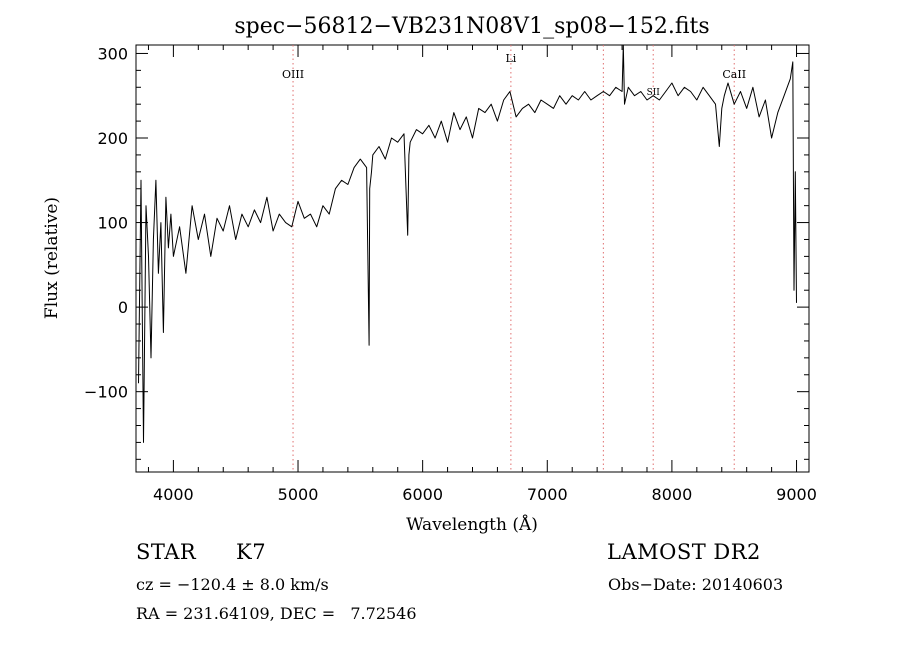 Image resolution: width=900 pixels, height=650 pixels. Describe the element at coordinates (422, 494) in the screenshot. I see `x-tick-label-2: 6000` at that location.